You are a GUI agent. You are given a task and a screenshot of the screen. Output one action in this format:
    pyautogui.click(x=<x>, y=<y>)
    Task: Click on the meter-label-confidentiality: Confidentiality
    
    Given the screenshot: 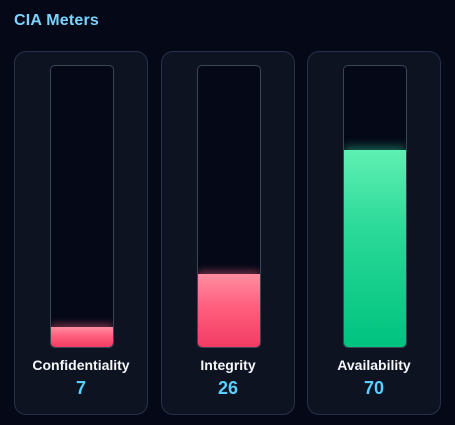 What is the action you would take?
    pyautogui.click(x=81, y=365)
    